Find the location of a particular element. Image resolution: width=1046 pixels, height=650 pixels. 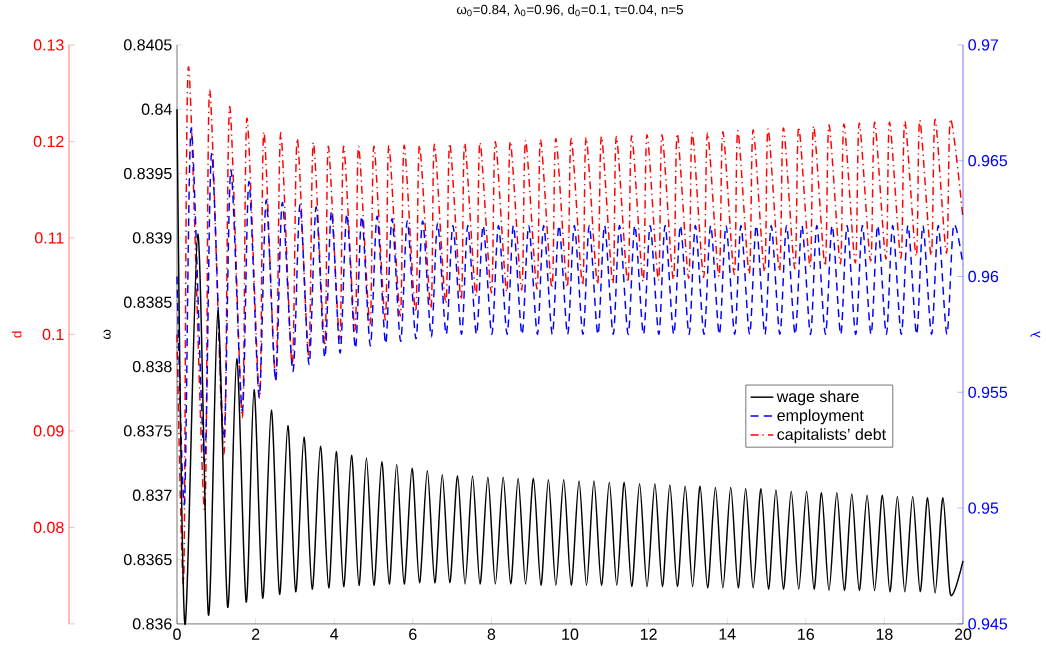

y-tick-label: 0.8365 is located at coordinates (147, 559).